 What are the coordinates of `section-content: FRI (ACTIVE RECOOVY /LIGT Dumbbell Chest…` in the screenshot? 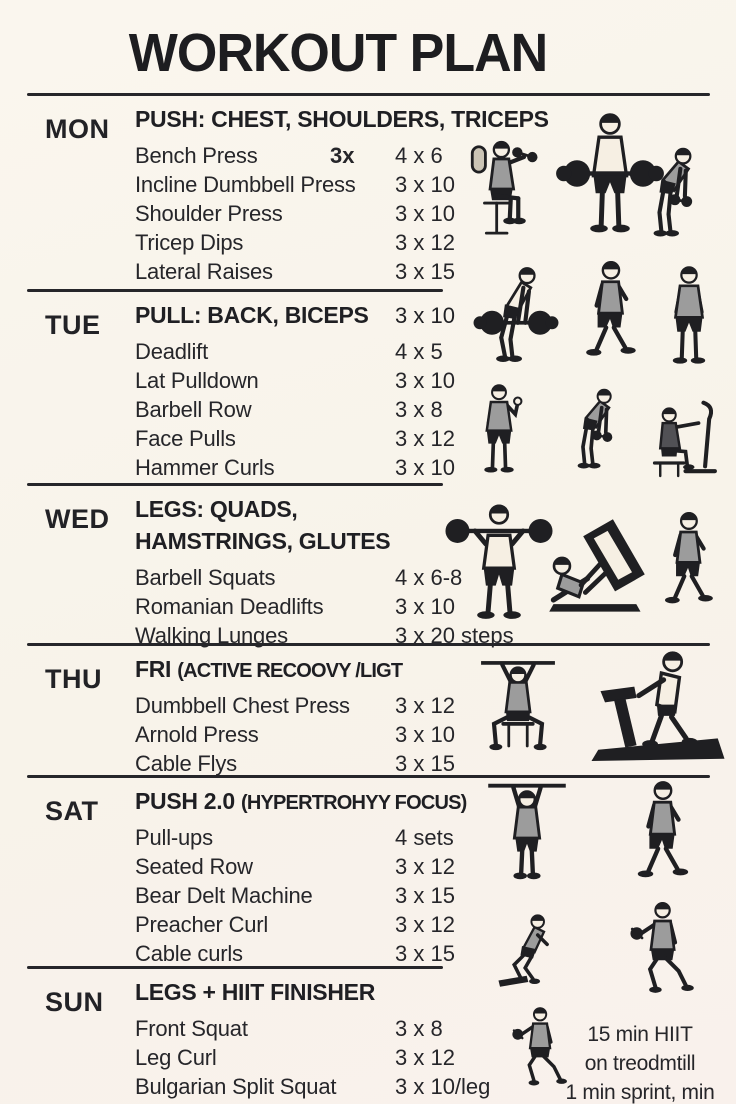 It's located at (375, 716).